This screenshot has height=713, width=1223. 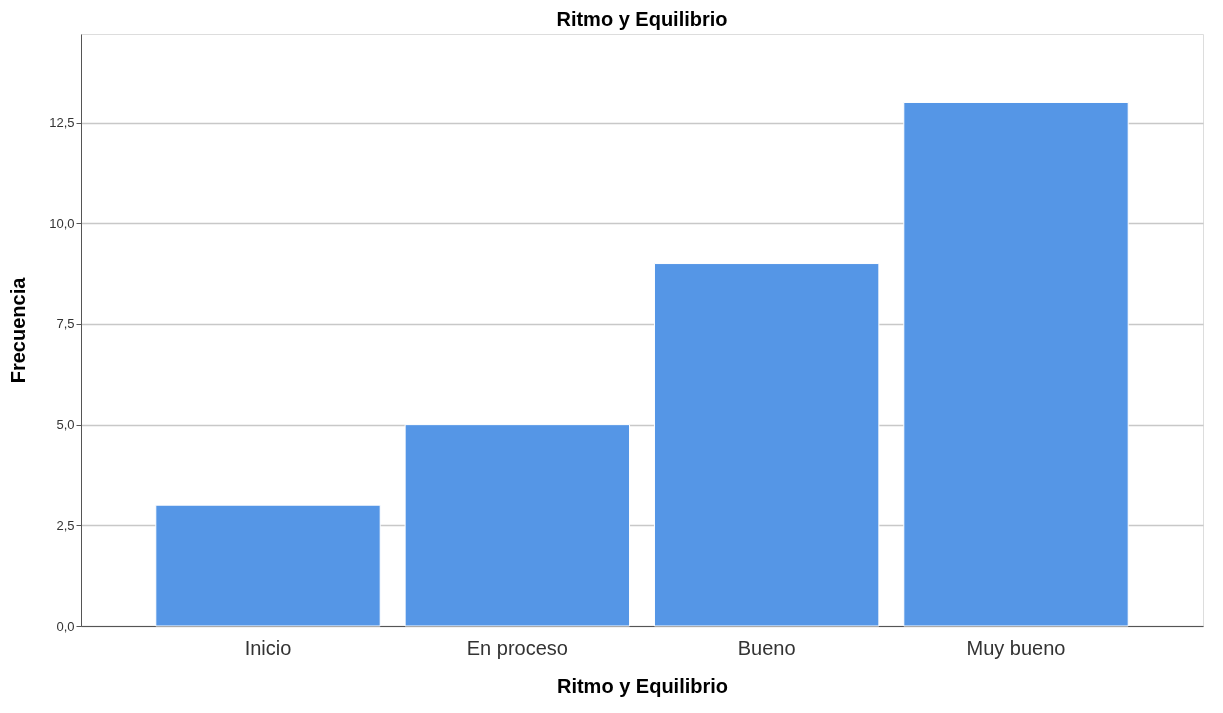 What do you see at coordinates (65, 324) in the screenshot?
I see `y-tick-label: 7,5` at bounding box center [65, 324].